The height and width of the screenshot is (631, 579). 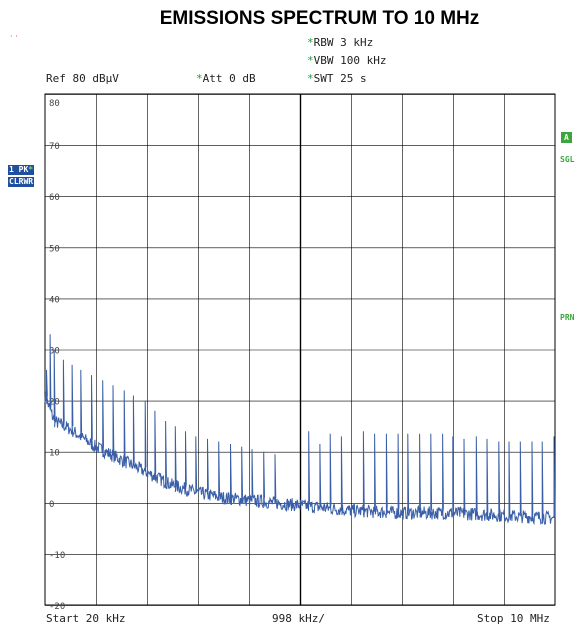 What do you see at coordinates (14, 36) in the screenshot?
I see `corner-marks: · ·` at bounding box center [14, 36].